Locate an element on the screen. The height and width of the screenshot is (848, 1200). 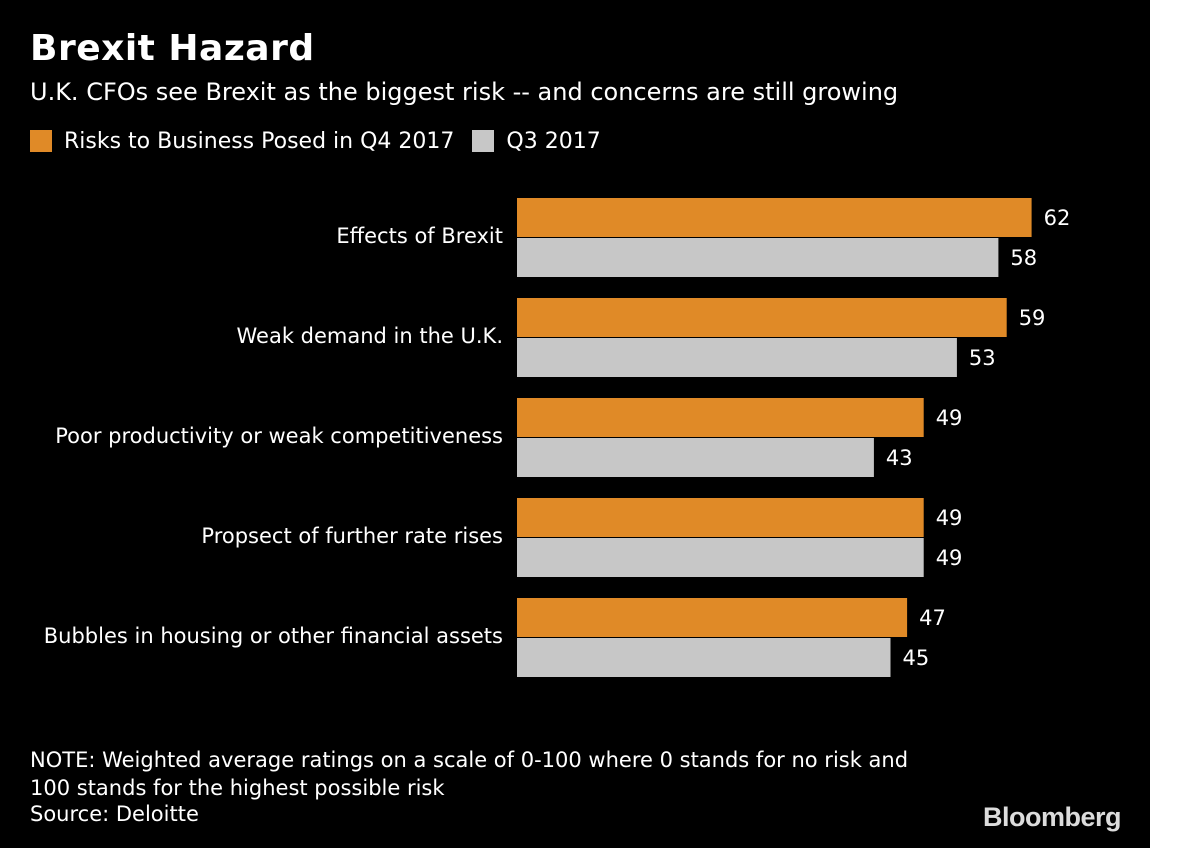
bar-q4-poor-productivity-or-weak-competitiveness is located at coordinates (720, 417).